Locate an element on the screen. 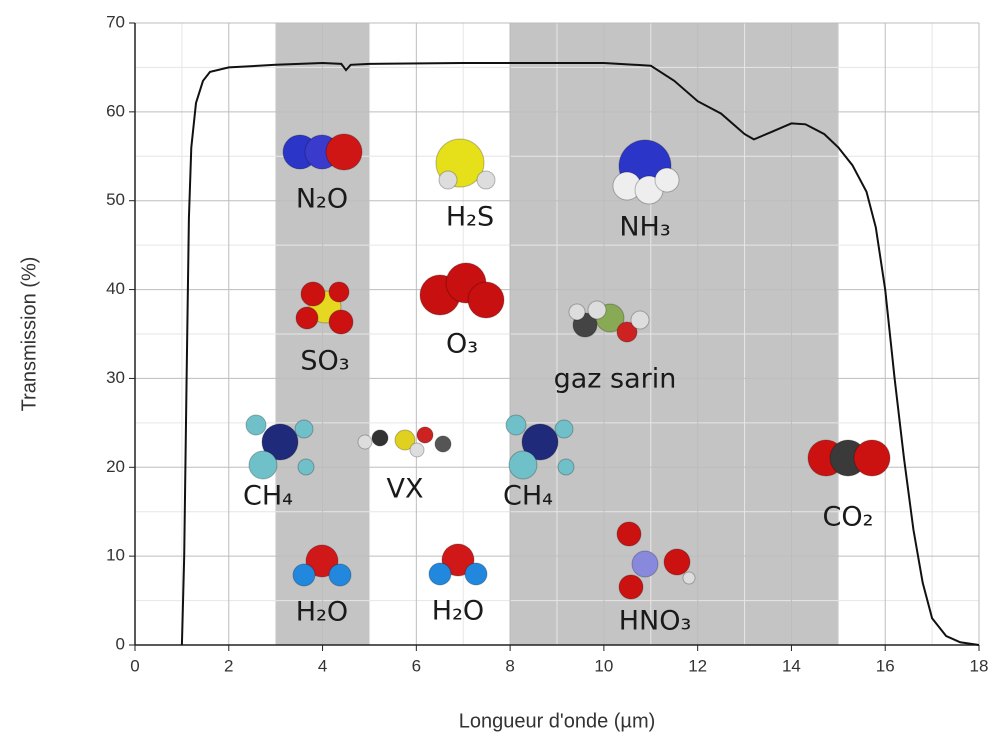 The width and height of the screenshot is (995, 748). y-tick-label: 10 is located at coordinates (115, 555).